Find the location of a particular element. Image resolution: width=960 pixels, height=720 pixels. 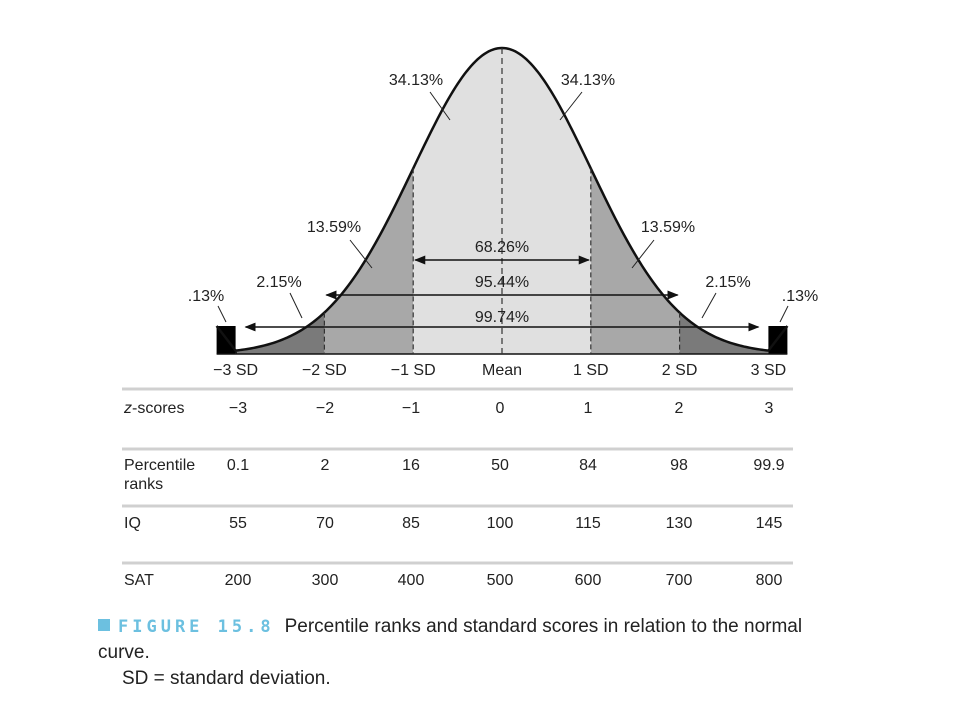

sd-axis-labels: −3 SD −2 SD −1 SD Mean 1 SD 2 SD 3 SD is located at coordinates (499, 370).